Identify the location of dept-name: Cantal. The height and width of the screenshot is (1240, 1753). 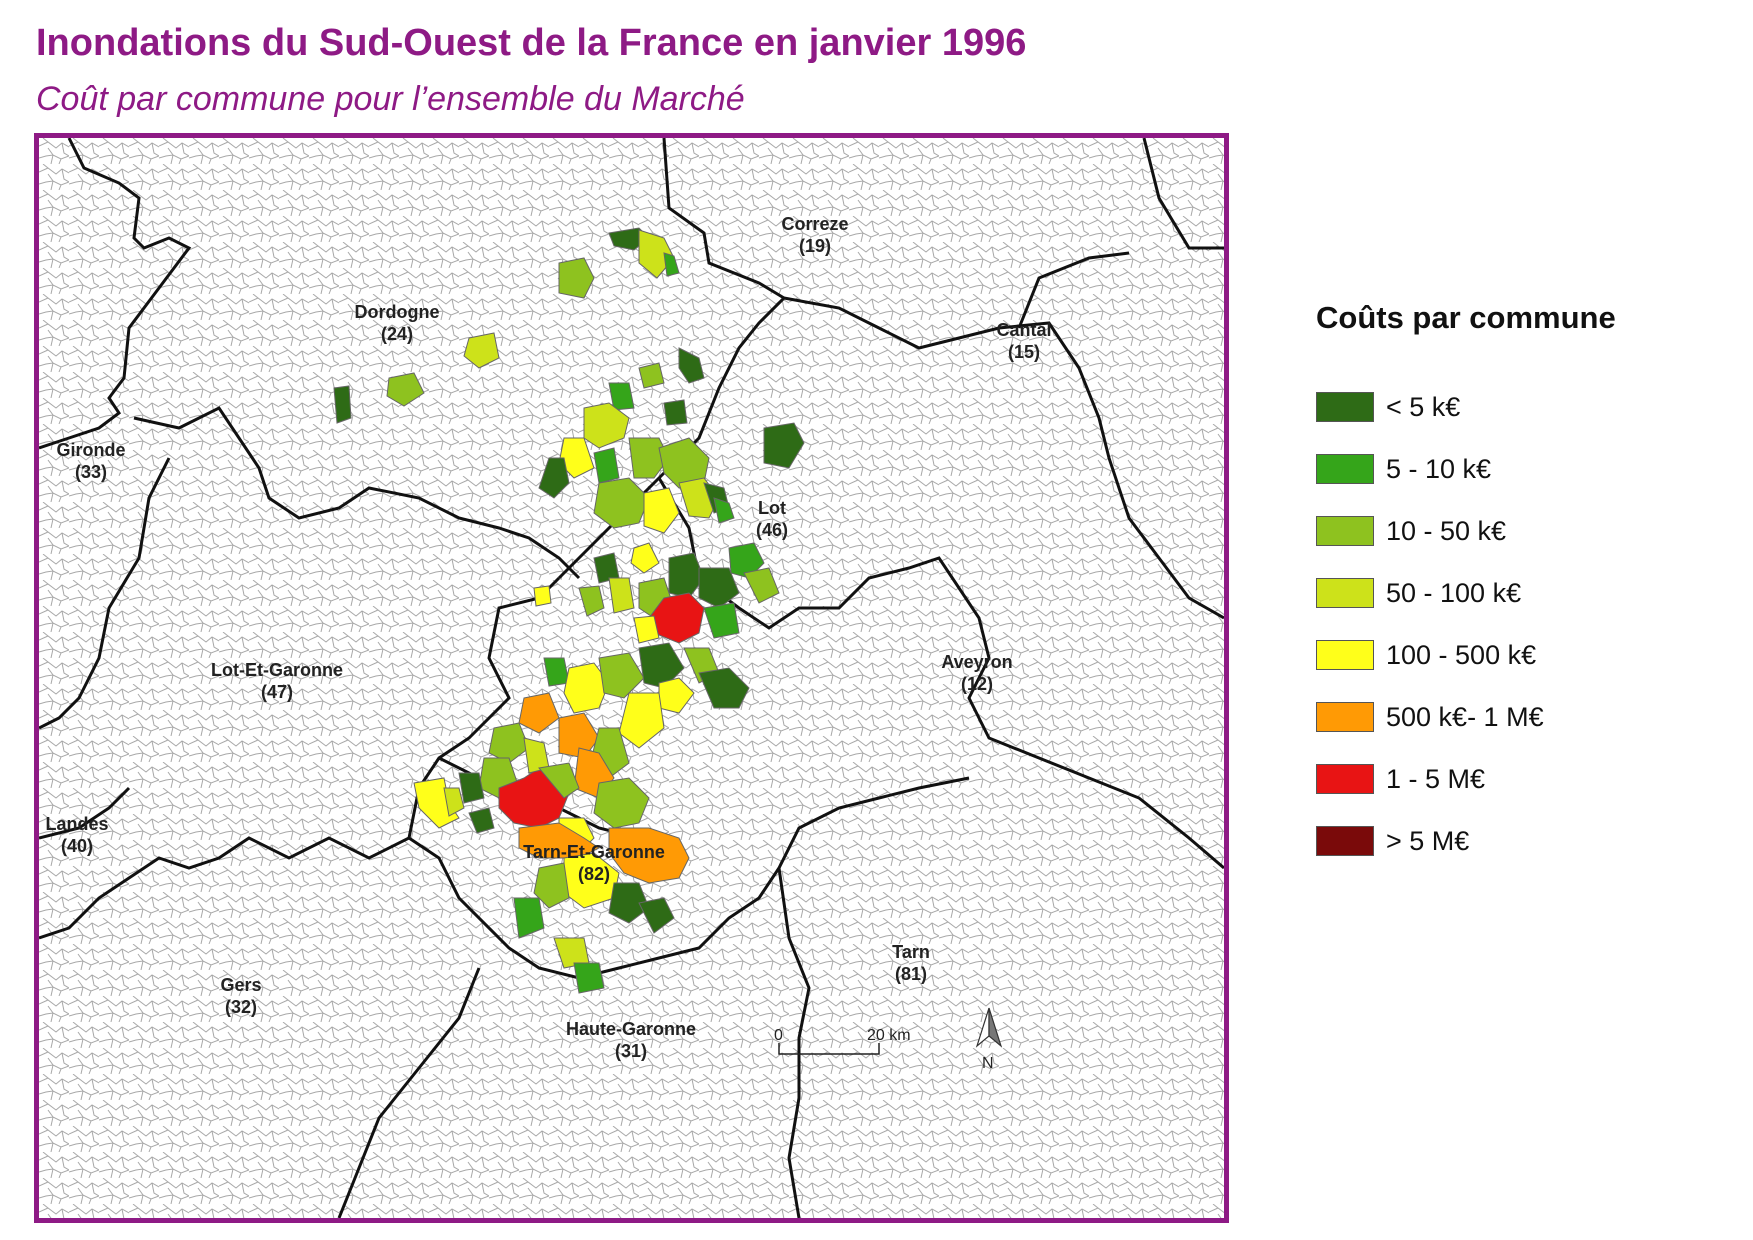
(1023, 330).